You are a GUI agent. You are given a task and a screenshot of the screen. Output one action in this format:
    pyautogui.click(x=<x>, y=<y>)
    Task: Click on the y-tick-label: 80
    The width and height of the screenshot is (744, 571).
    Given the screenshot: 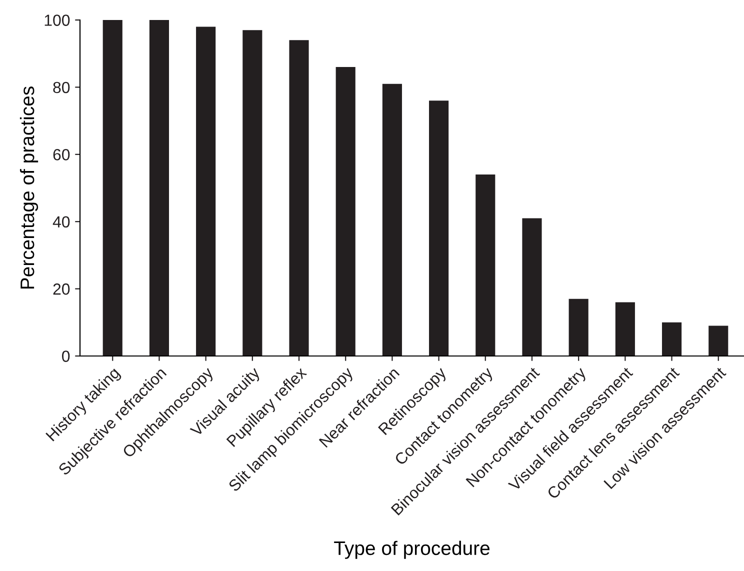 What is the action you would take?
    pyautogui.click(x=61, y=88)
    